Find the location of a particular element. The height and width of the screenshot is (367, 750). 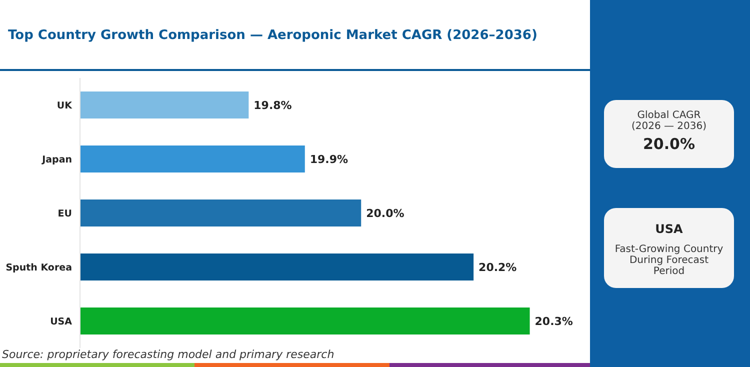

data-label: 20.0% is located at coordinates (385, 213).